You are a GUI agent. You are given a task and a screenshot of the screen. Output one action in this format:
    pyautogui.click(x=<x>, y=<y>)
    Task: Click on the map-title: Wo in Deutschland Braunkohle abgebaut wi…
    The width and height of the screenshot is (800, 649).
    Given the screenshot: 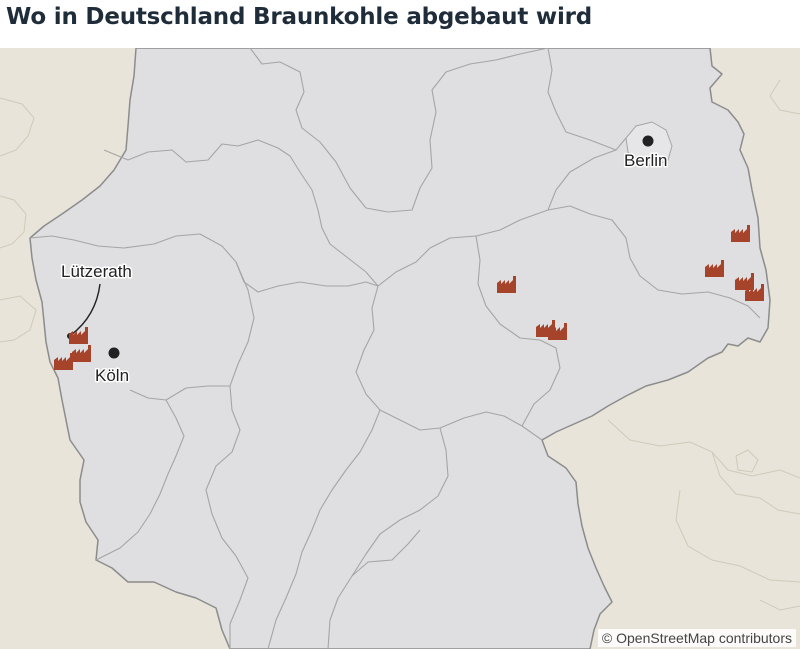 What is the action you would take?
    pyautogui.click(x=299, y=17)
    